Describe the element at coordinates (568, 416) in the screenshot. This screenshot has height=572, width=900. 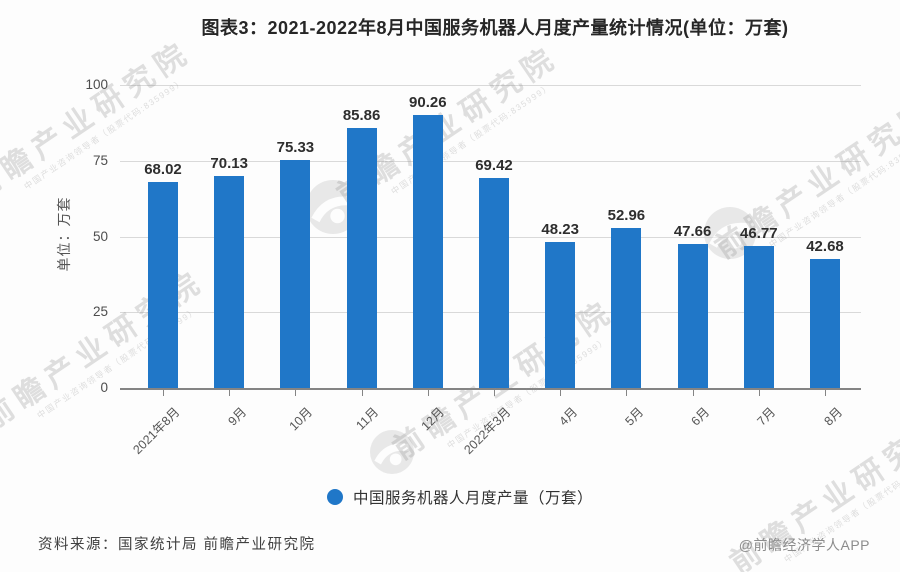
I see `x-axis-label: 4月` at that location.